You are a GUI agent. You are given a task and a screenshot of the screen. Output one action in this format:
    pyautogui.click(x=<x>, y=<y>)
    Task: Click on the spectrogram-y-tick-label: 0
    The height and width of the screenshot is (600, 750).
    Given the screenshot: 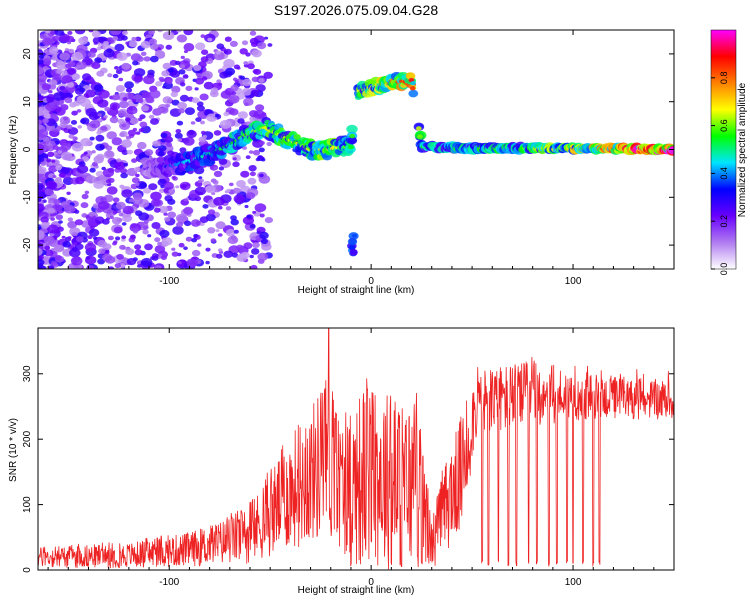 What is the action you would take?
    pyautogui.click(x=27, y=149)
    